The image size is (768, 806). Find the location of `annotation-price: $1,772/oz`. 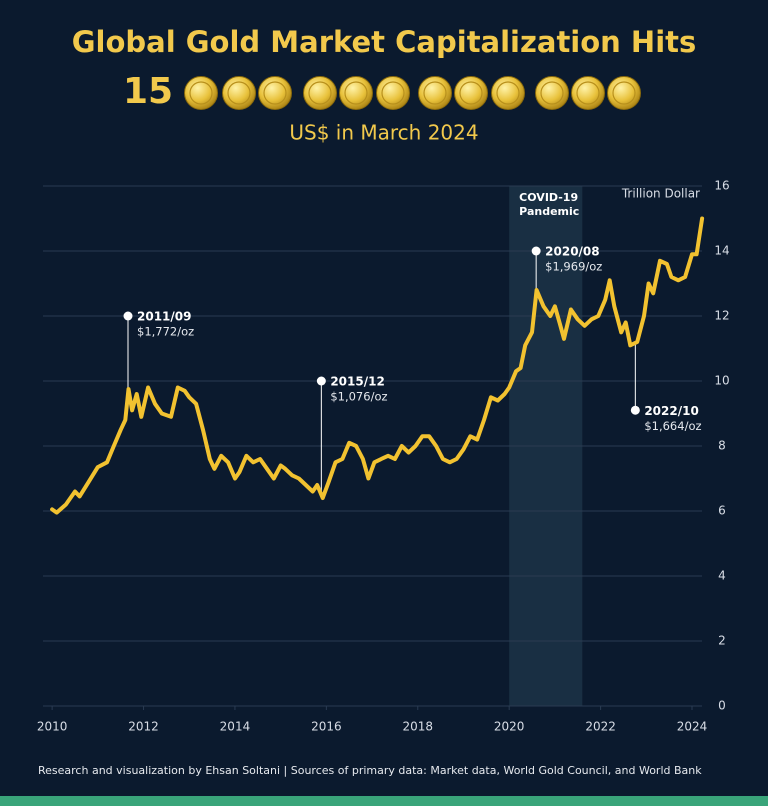

annotation-price: $1,772/oz is located at coordinates (165, 332).